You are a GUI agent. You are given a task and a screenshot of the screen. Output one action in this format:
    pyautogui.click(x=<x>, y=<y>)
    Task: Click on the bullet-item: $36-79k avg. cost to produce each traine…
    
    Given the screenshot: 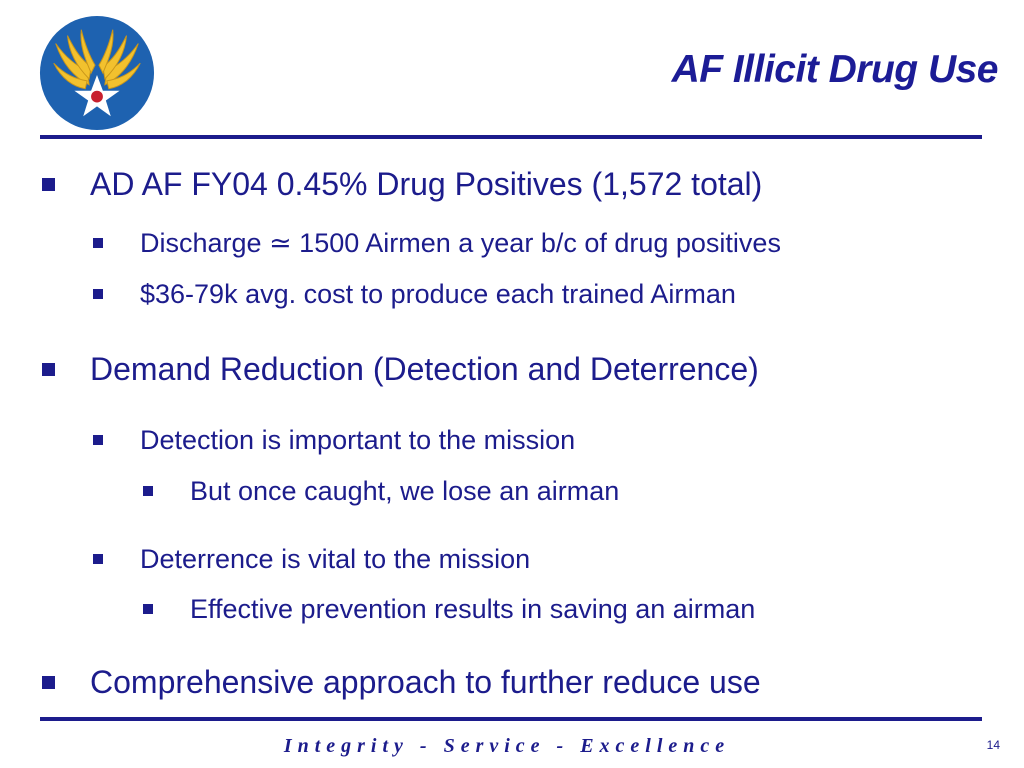 What is the action you would take?
    pyautogui.click(x=414, y=294)
    